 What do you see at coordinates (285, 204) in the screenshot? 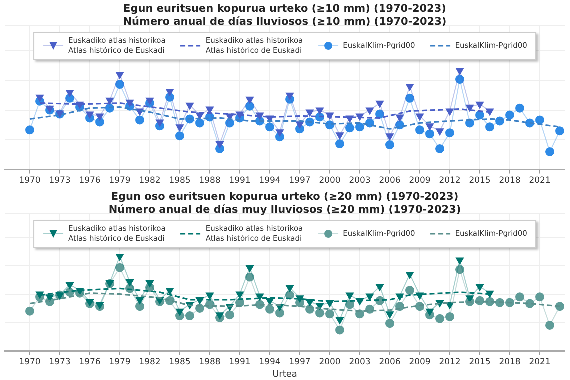
I see `chart-title: Egun oso euritsuen kopurua urteko (≥20 mm) (1970-2023) Número anual de días muy lluviosos (≥20 mm) (1970-2023)` at bounding box center [285, 204].